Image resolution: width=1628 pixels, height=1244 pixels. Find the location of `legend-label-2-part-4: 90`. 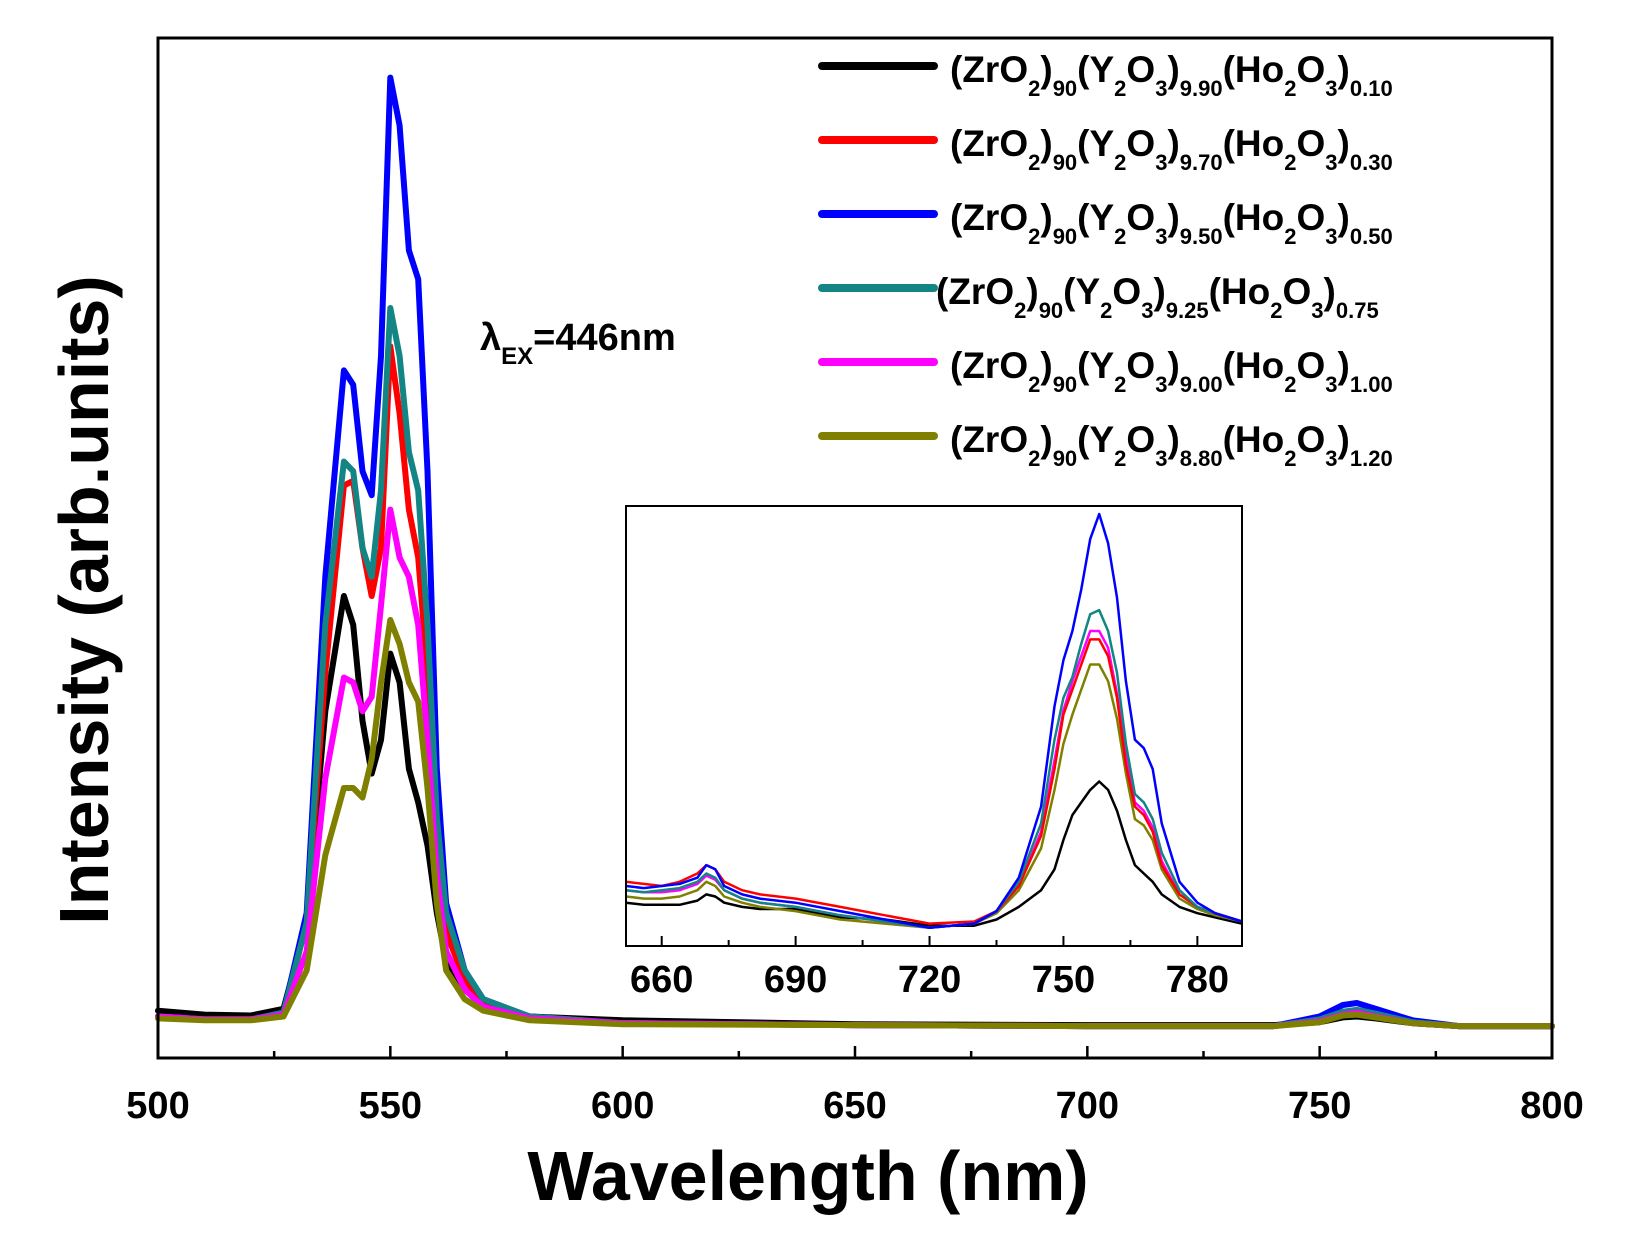

legend-label-2-part-4: 90 is located at coordinates (1065, 162).